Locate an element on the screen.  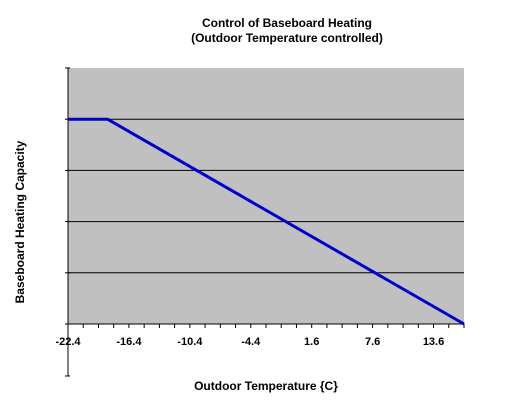
x-tick-label: 13.6 is located at coordinates (433, 342).